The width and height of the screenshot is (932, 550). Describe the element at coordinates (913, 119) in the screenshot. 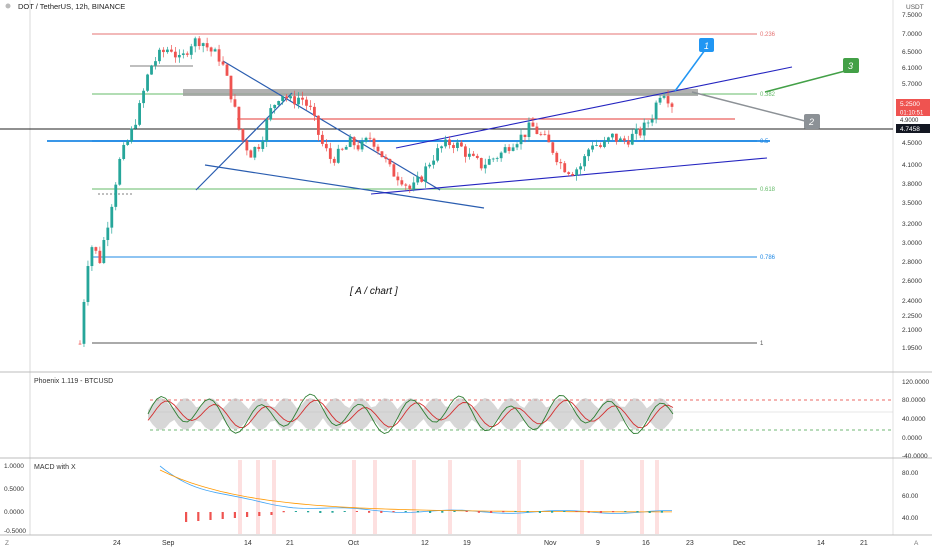

I see `sub-price-badge` at that location.